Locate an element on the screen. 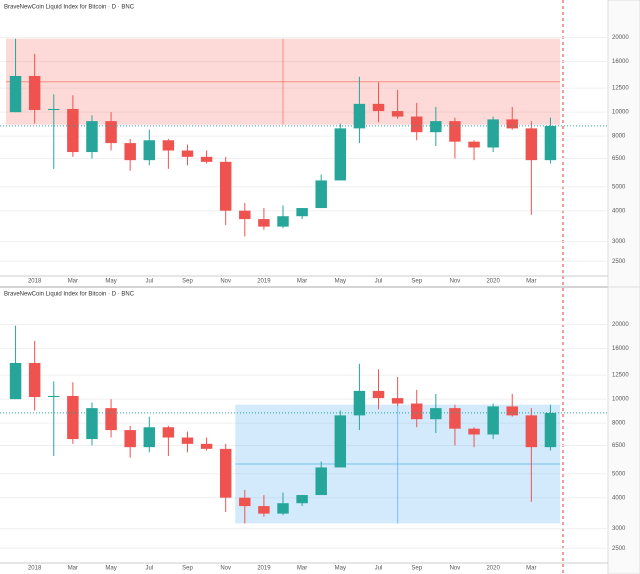 The image size is (640, 574). x-tick-label: 2020 is located at coordinates (493, 569).